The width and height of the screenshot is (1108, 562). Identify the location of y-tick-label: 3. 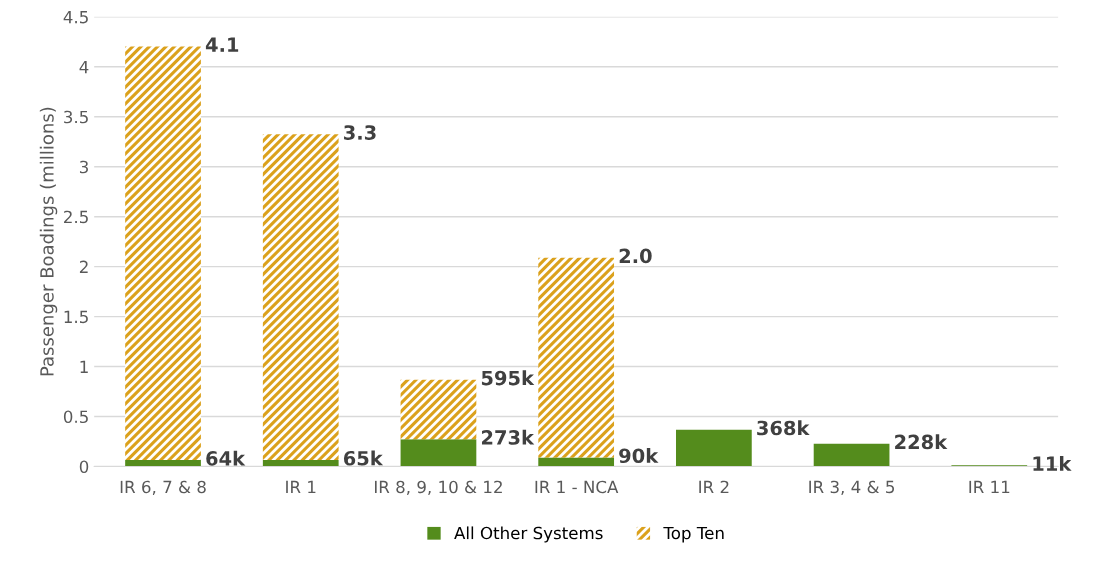
(83, 167).